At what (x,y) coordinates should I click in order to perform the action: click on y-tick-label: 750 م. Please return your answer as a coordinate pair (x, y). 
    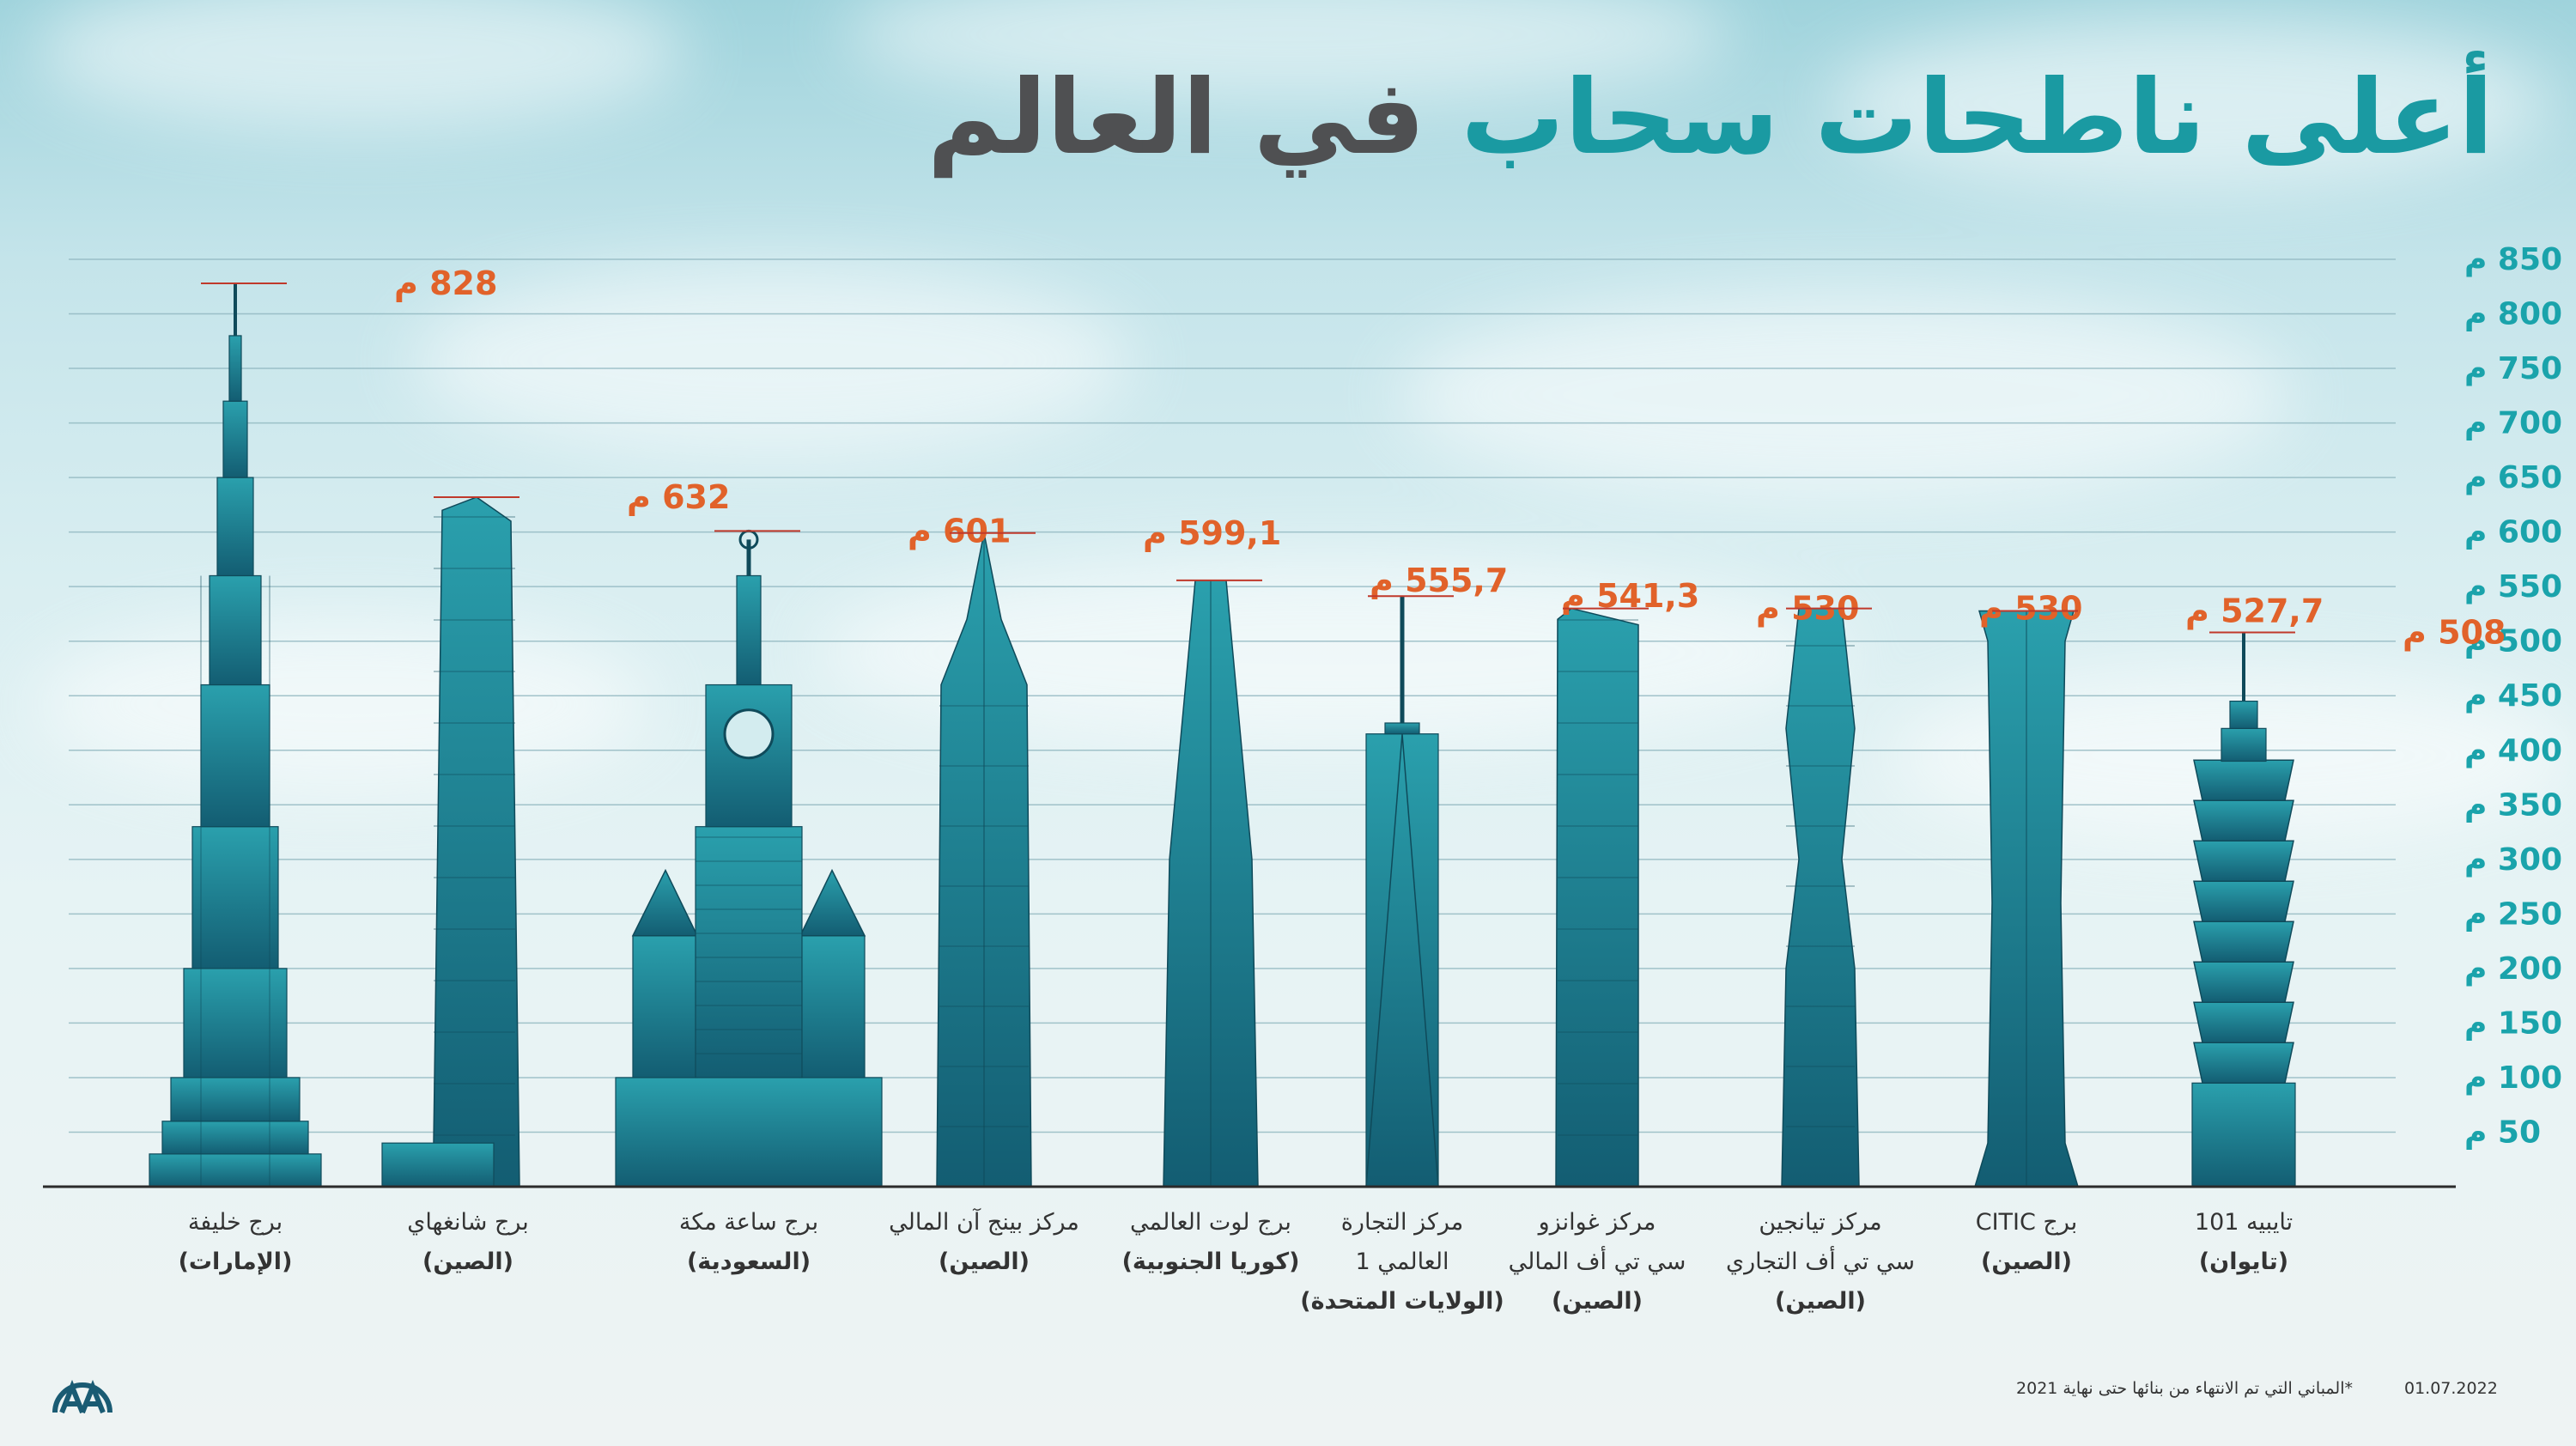
    Looking at the image, I should click on (2513, 368).